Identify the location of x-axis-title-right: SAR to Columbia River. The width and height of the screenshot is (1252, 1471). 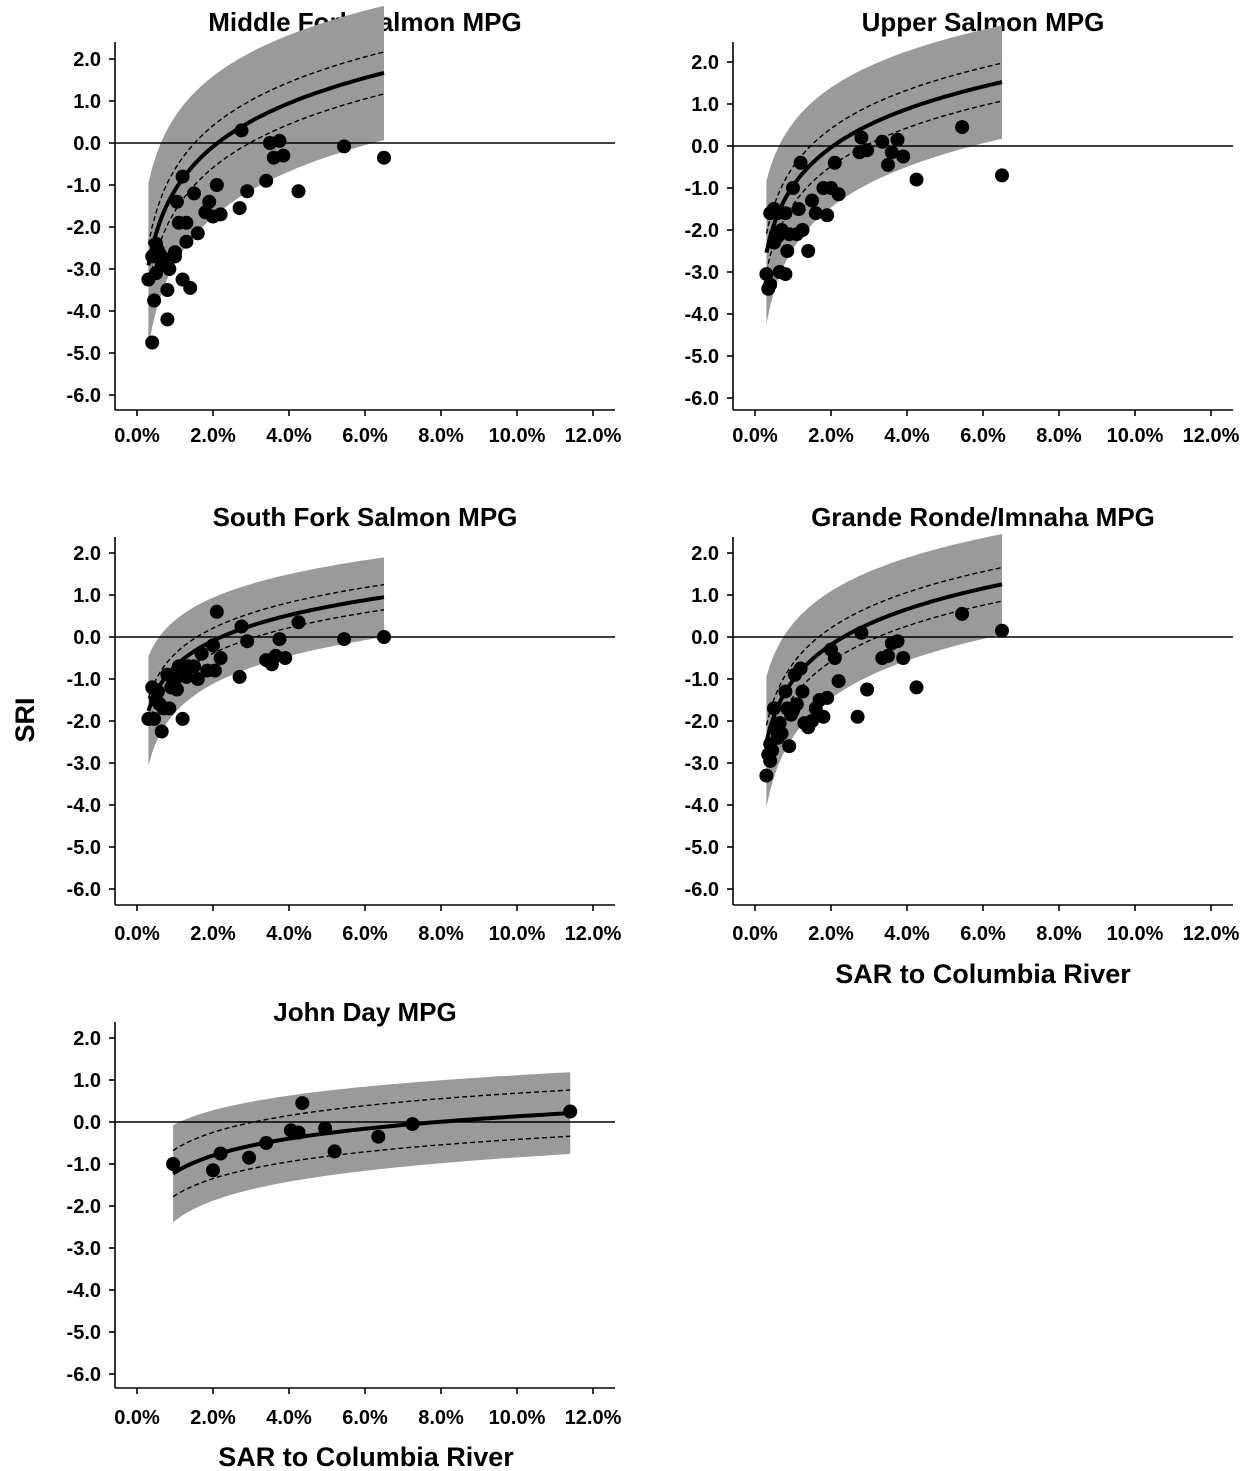
(983, 974).